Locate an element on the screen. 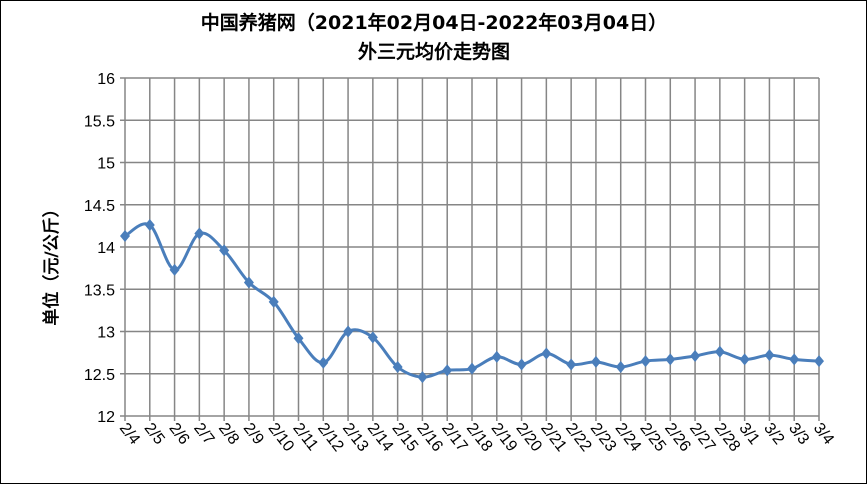 Image resolution: width=867 pixels, height=484 pixels. y-tick-label: 14.5 is located at coordinates (99, 206).